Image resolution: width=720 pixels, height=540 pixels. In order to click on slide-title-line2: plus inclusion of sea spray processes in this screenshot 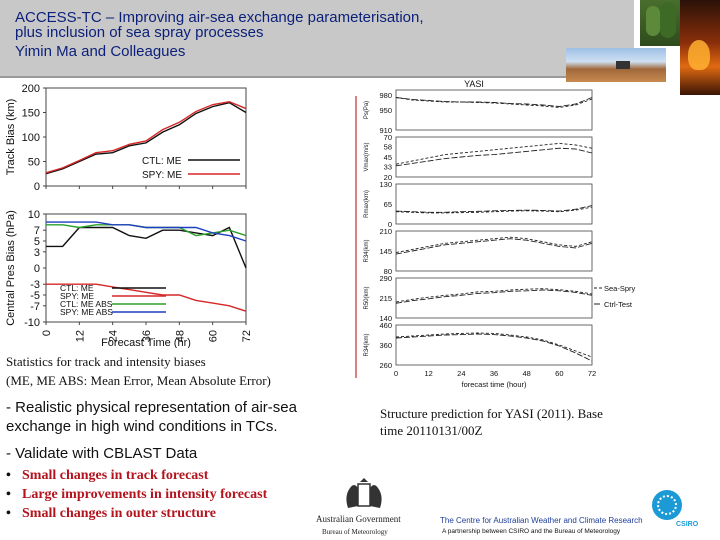, I will do `click(139, 32)`.